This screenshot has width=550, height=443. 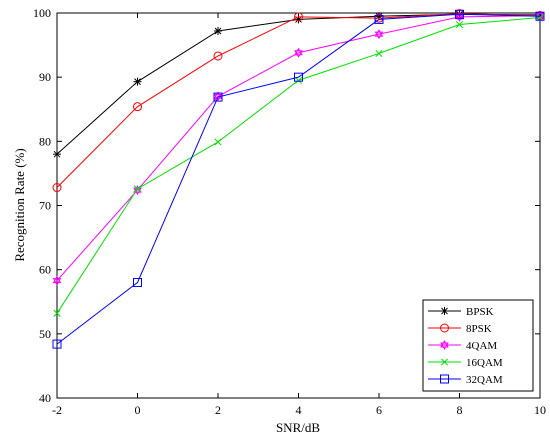 I want to click on legend-label: 4QAM, so click(x=481, y=346).